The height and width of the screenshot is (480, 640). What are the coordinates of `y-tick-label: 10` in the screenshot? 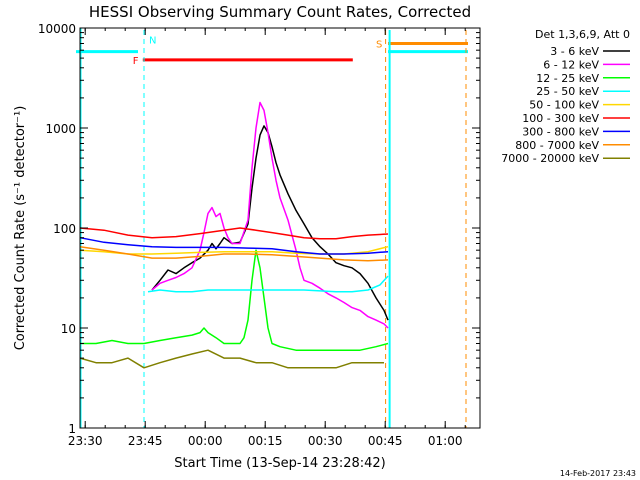 It's located at (68, 329).